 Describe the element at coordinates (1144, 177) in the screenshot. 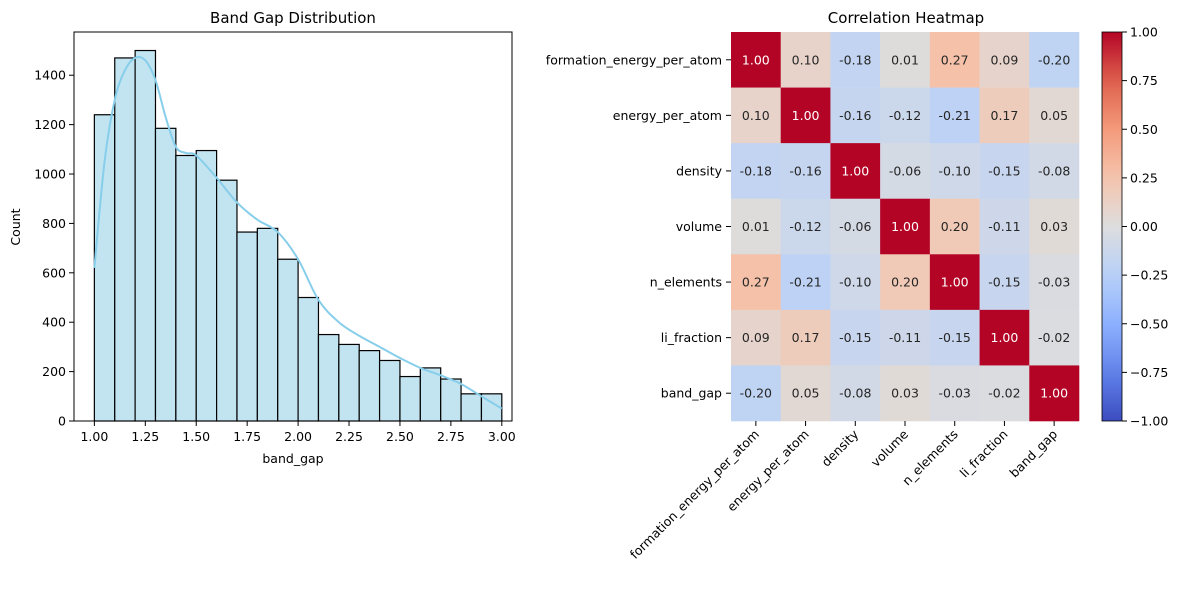

I see `colorbar-tick-label: 0.25` at that location.